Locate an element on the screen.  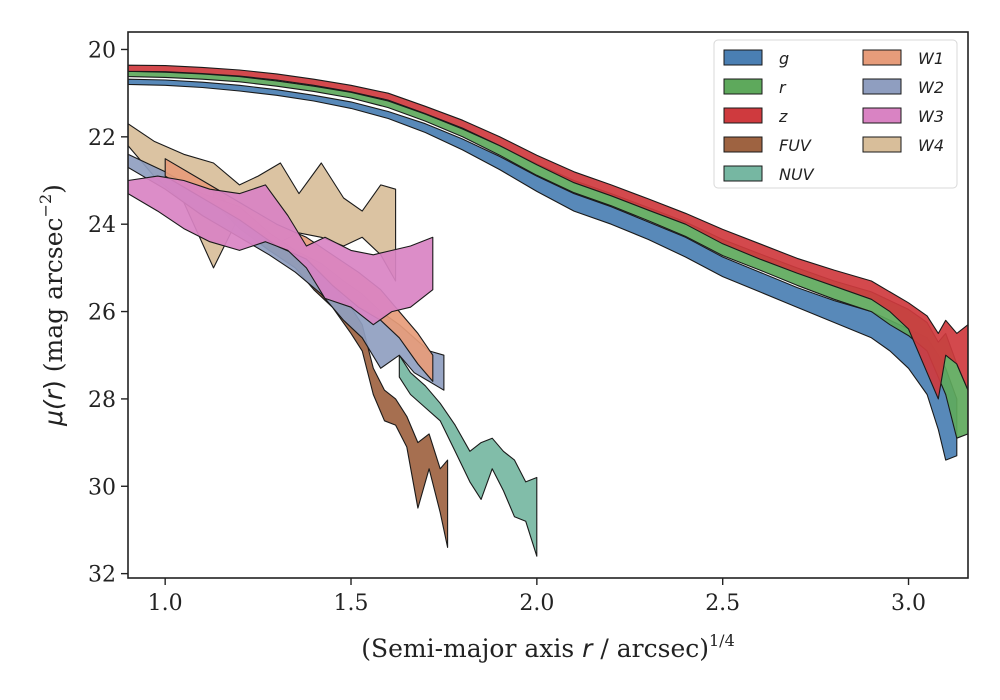
x-tick-label: 1.0 is located at coordinates (165, 603).